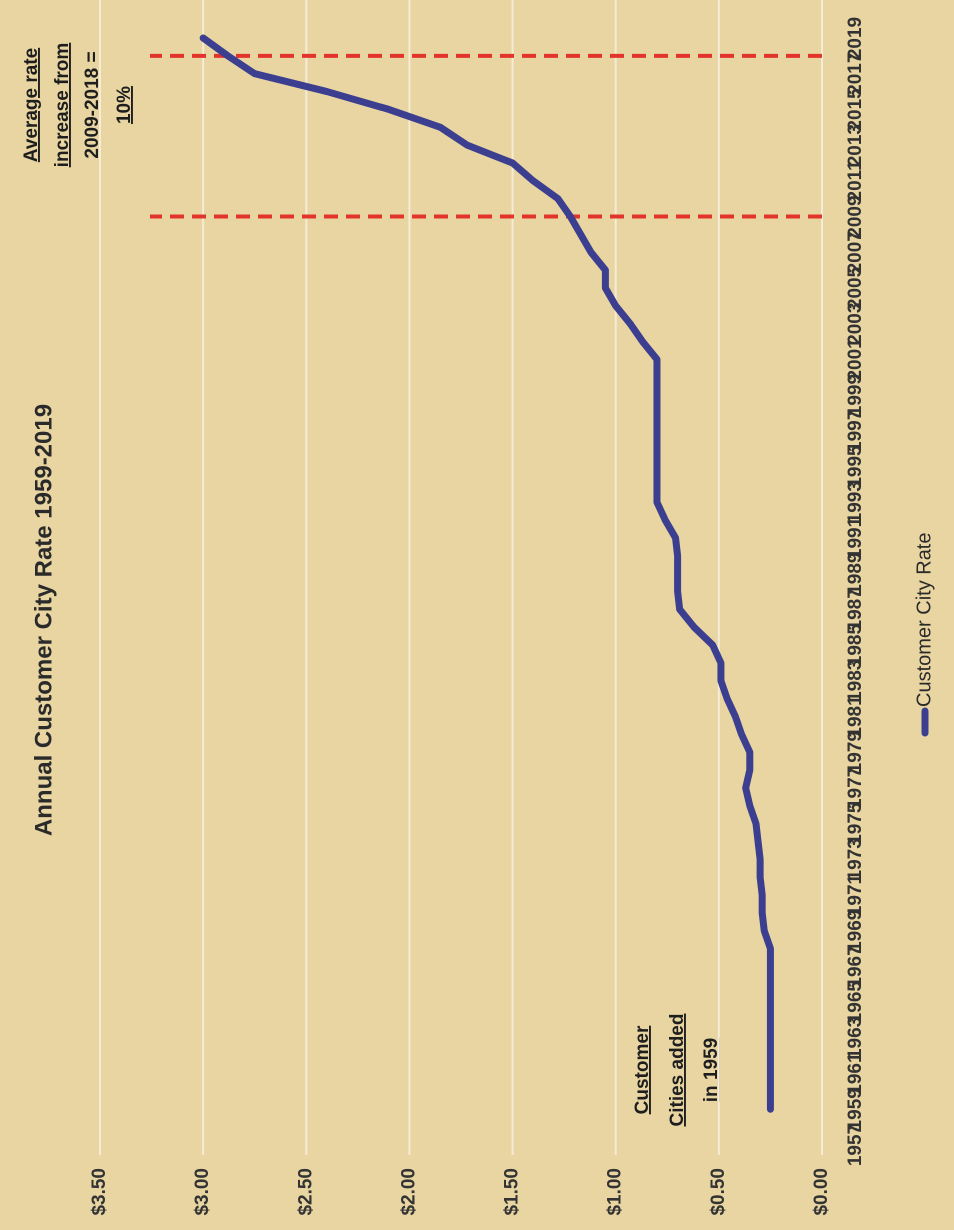  Describe the element at coordinates (855, 252) in the screenshot. I see `x-tick-label: 2007` at that location.